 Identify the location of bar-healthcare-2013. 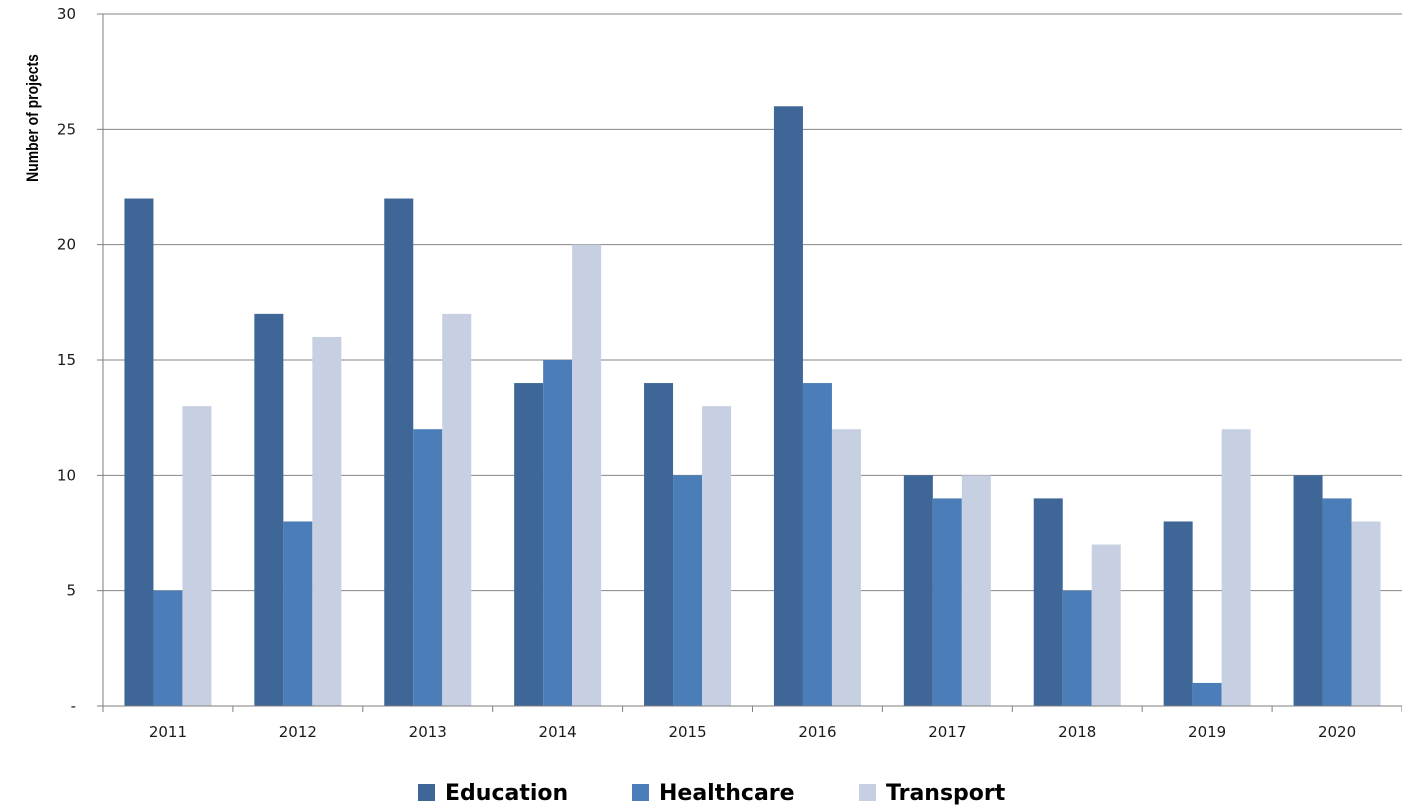
(428, 567).